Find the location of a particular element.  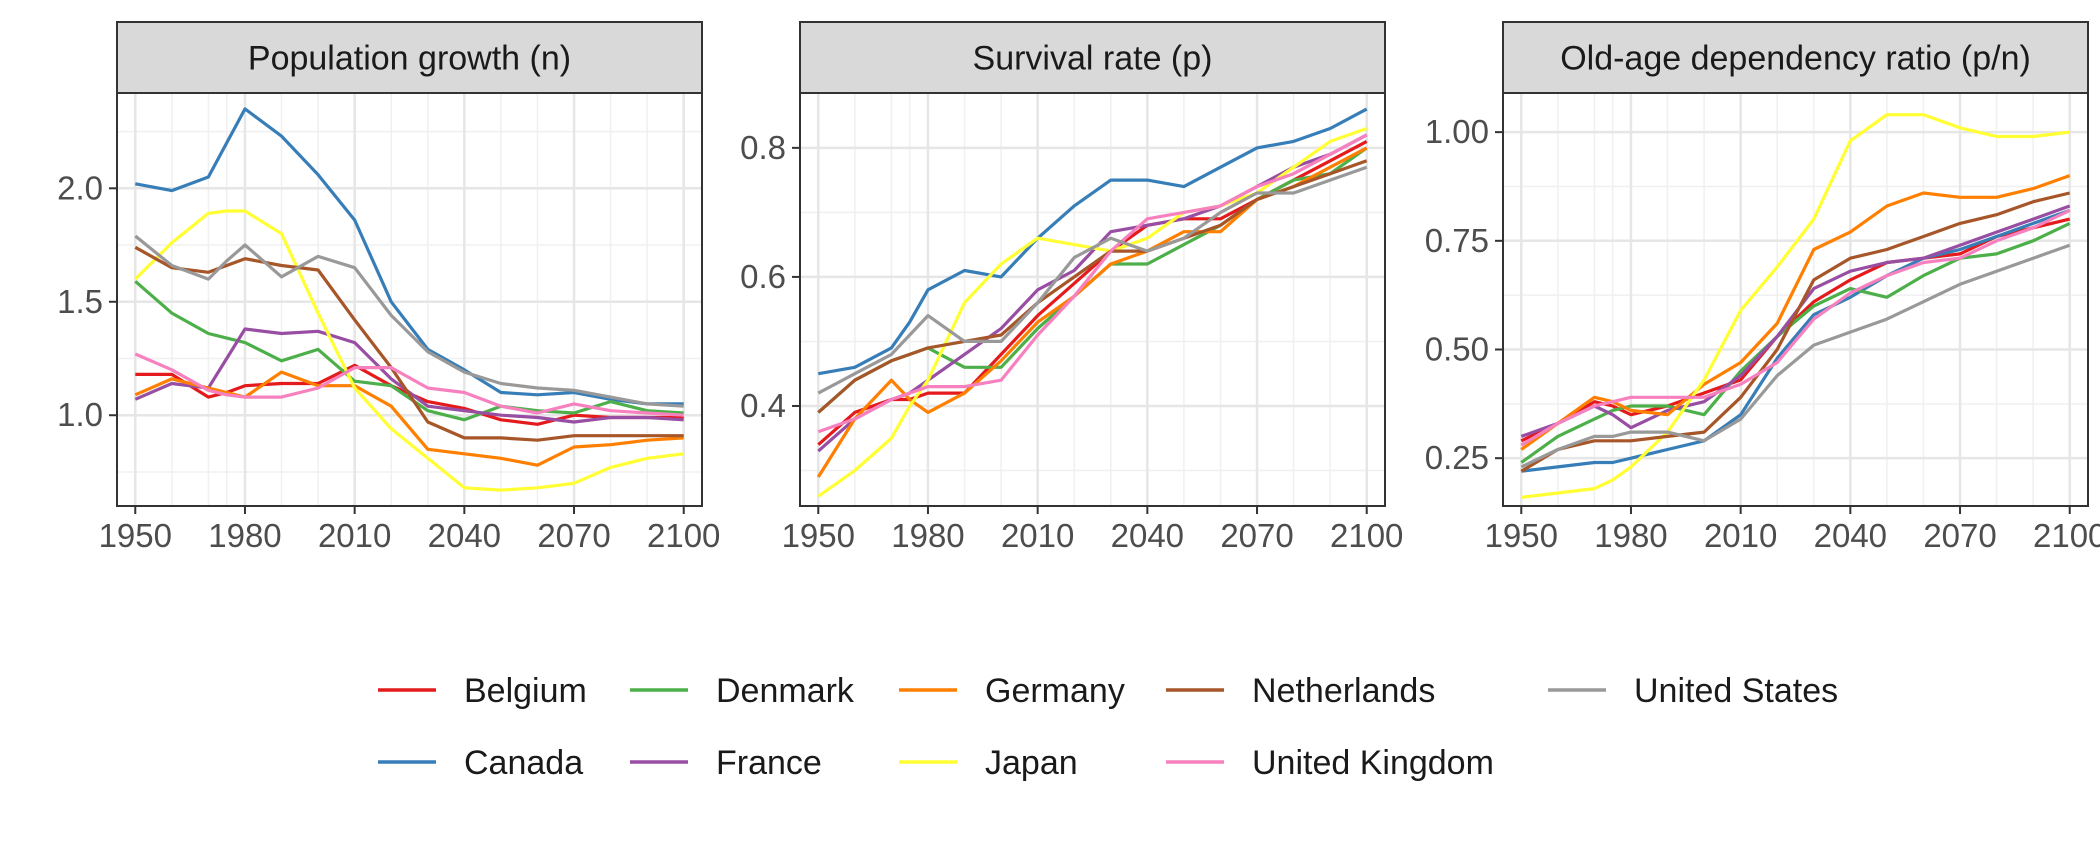

legend-item-france: France is located at coordinates (726, 763).